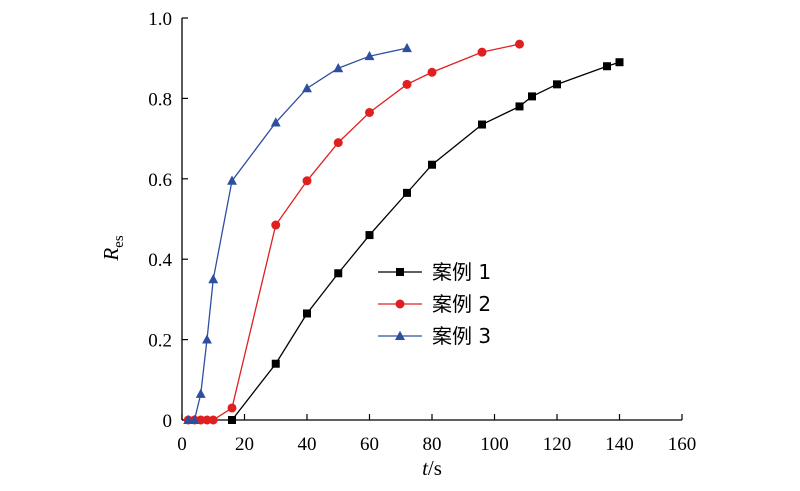 This screenshot has width=800, height=491. Describe the element at coordinates (168, 421) in the screenshot. I see `y-tick-label: 0` at that location.